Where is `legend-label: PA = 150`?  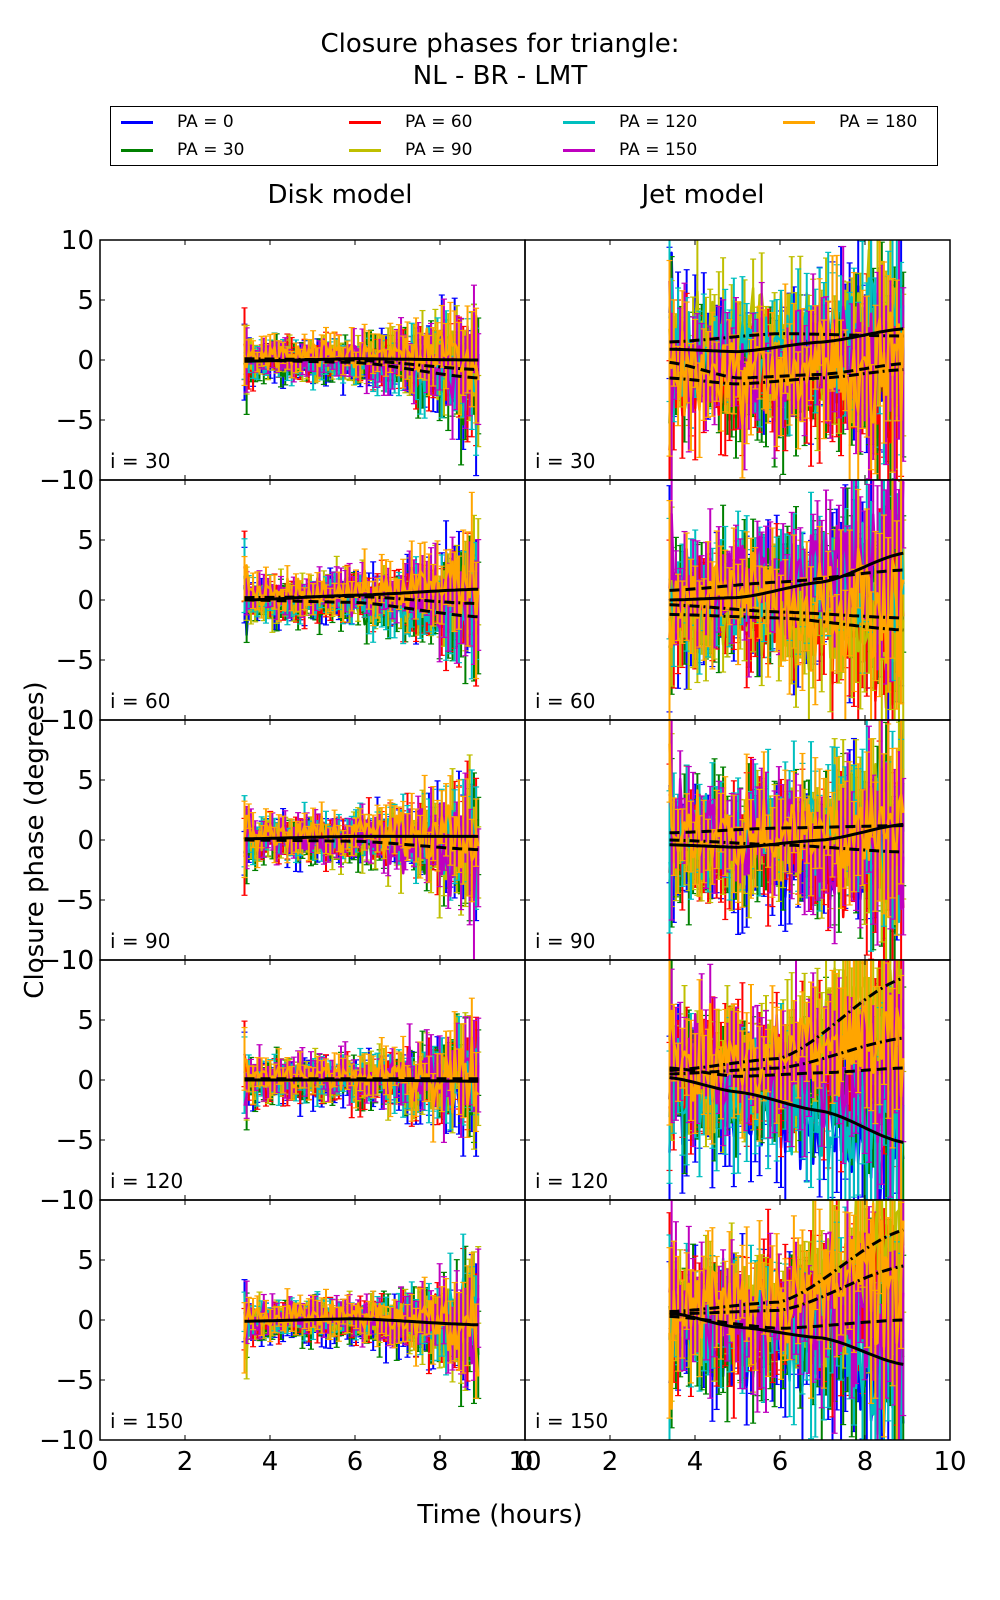 legend-label: PA = 150 is located at coordinates (658, 150).